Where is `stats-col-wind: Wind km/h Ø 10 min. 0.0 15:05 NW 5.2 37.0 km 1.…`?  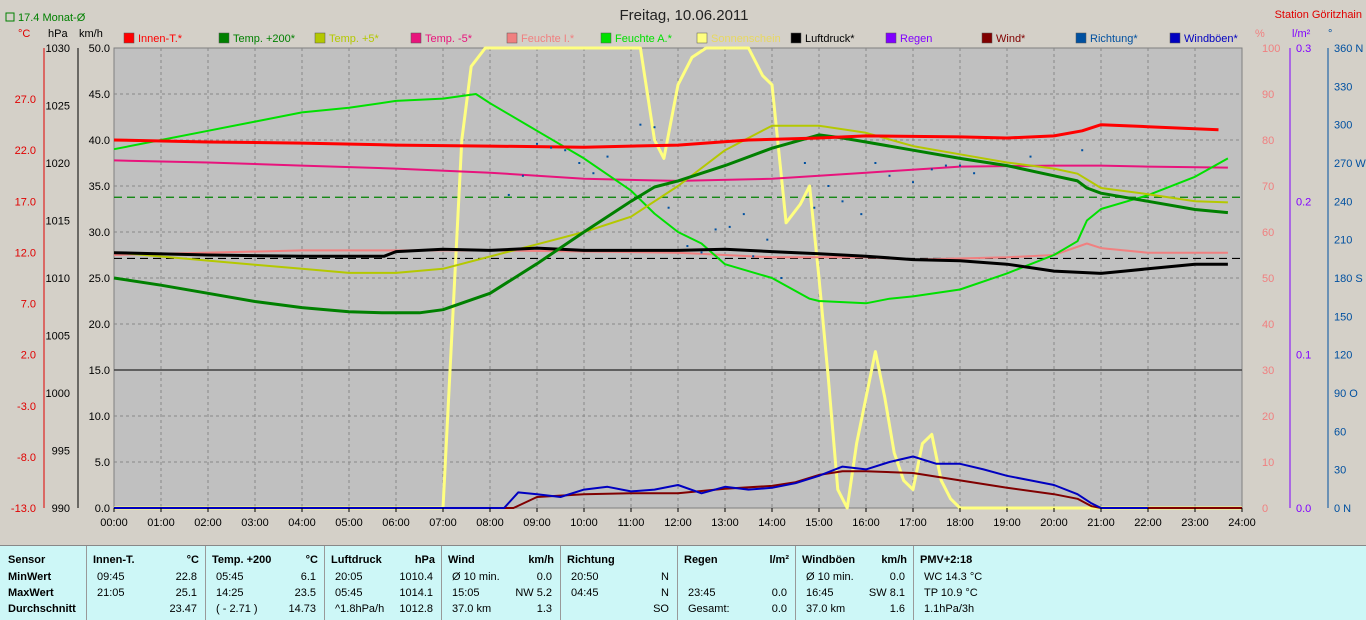
stats-col-wind: Wind km/h Ø 10 min. 0.0 15:05 NW 5.2 37.0 km 1.… is located at coordinates (501, 583).